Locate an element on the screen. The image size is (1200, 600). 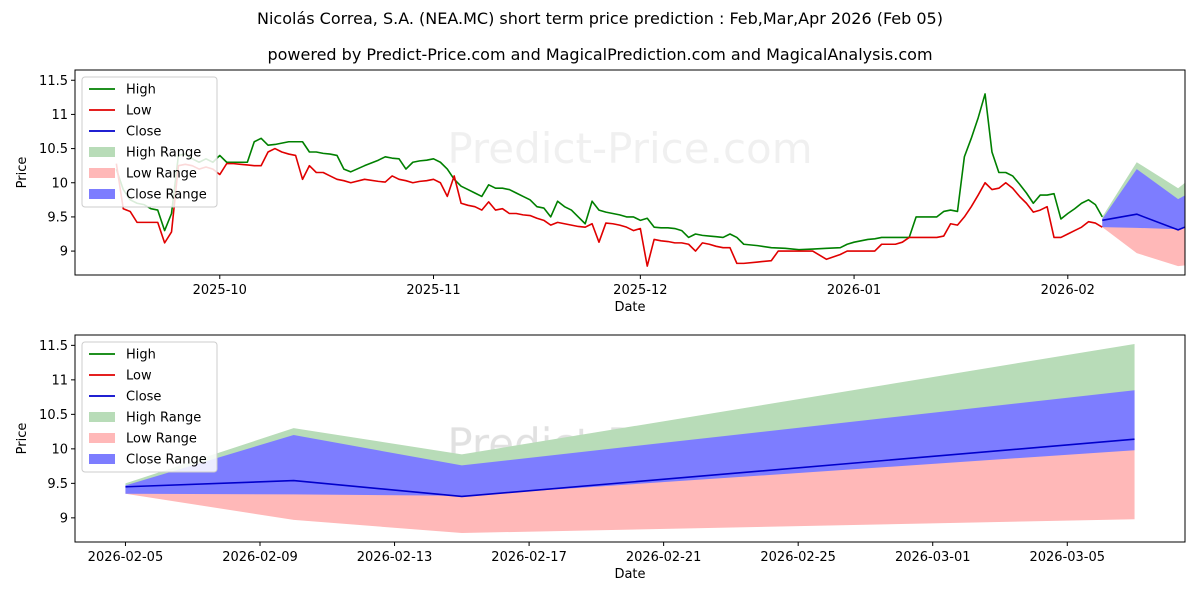
x-tick-label: 2026-02-05 is located at coordinates (126, 557).